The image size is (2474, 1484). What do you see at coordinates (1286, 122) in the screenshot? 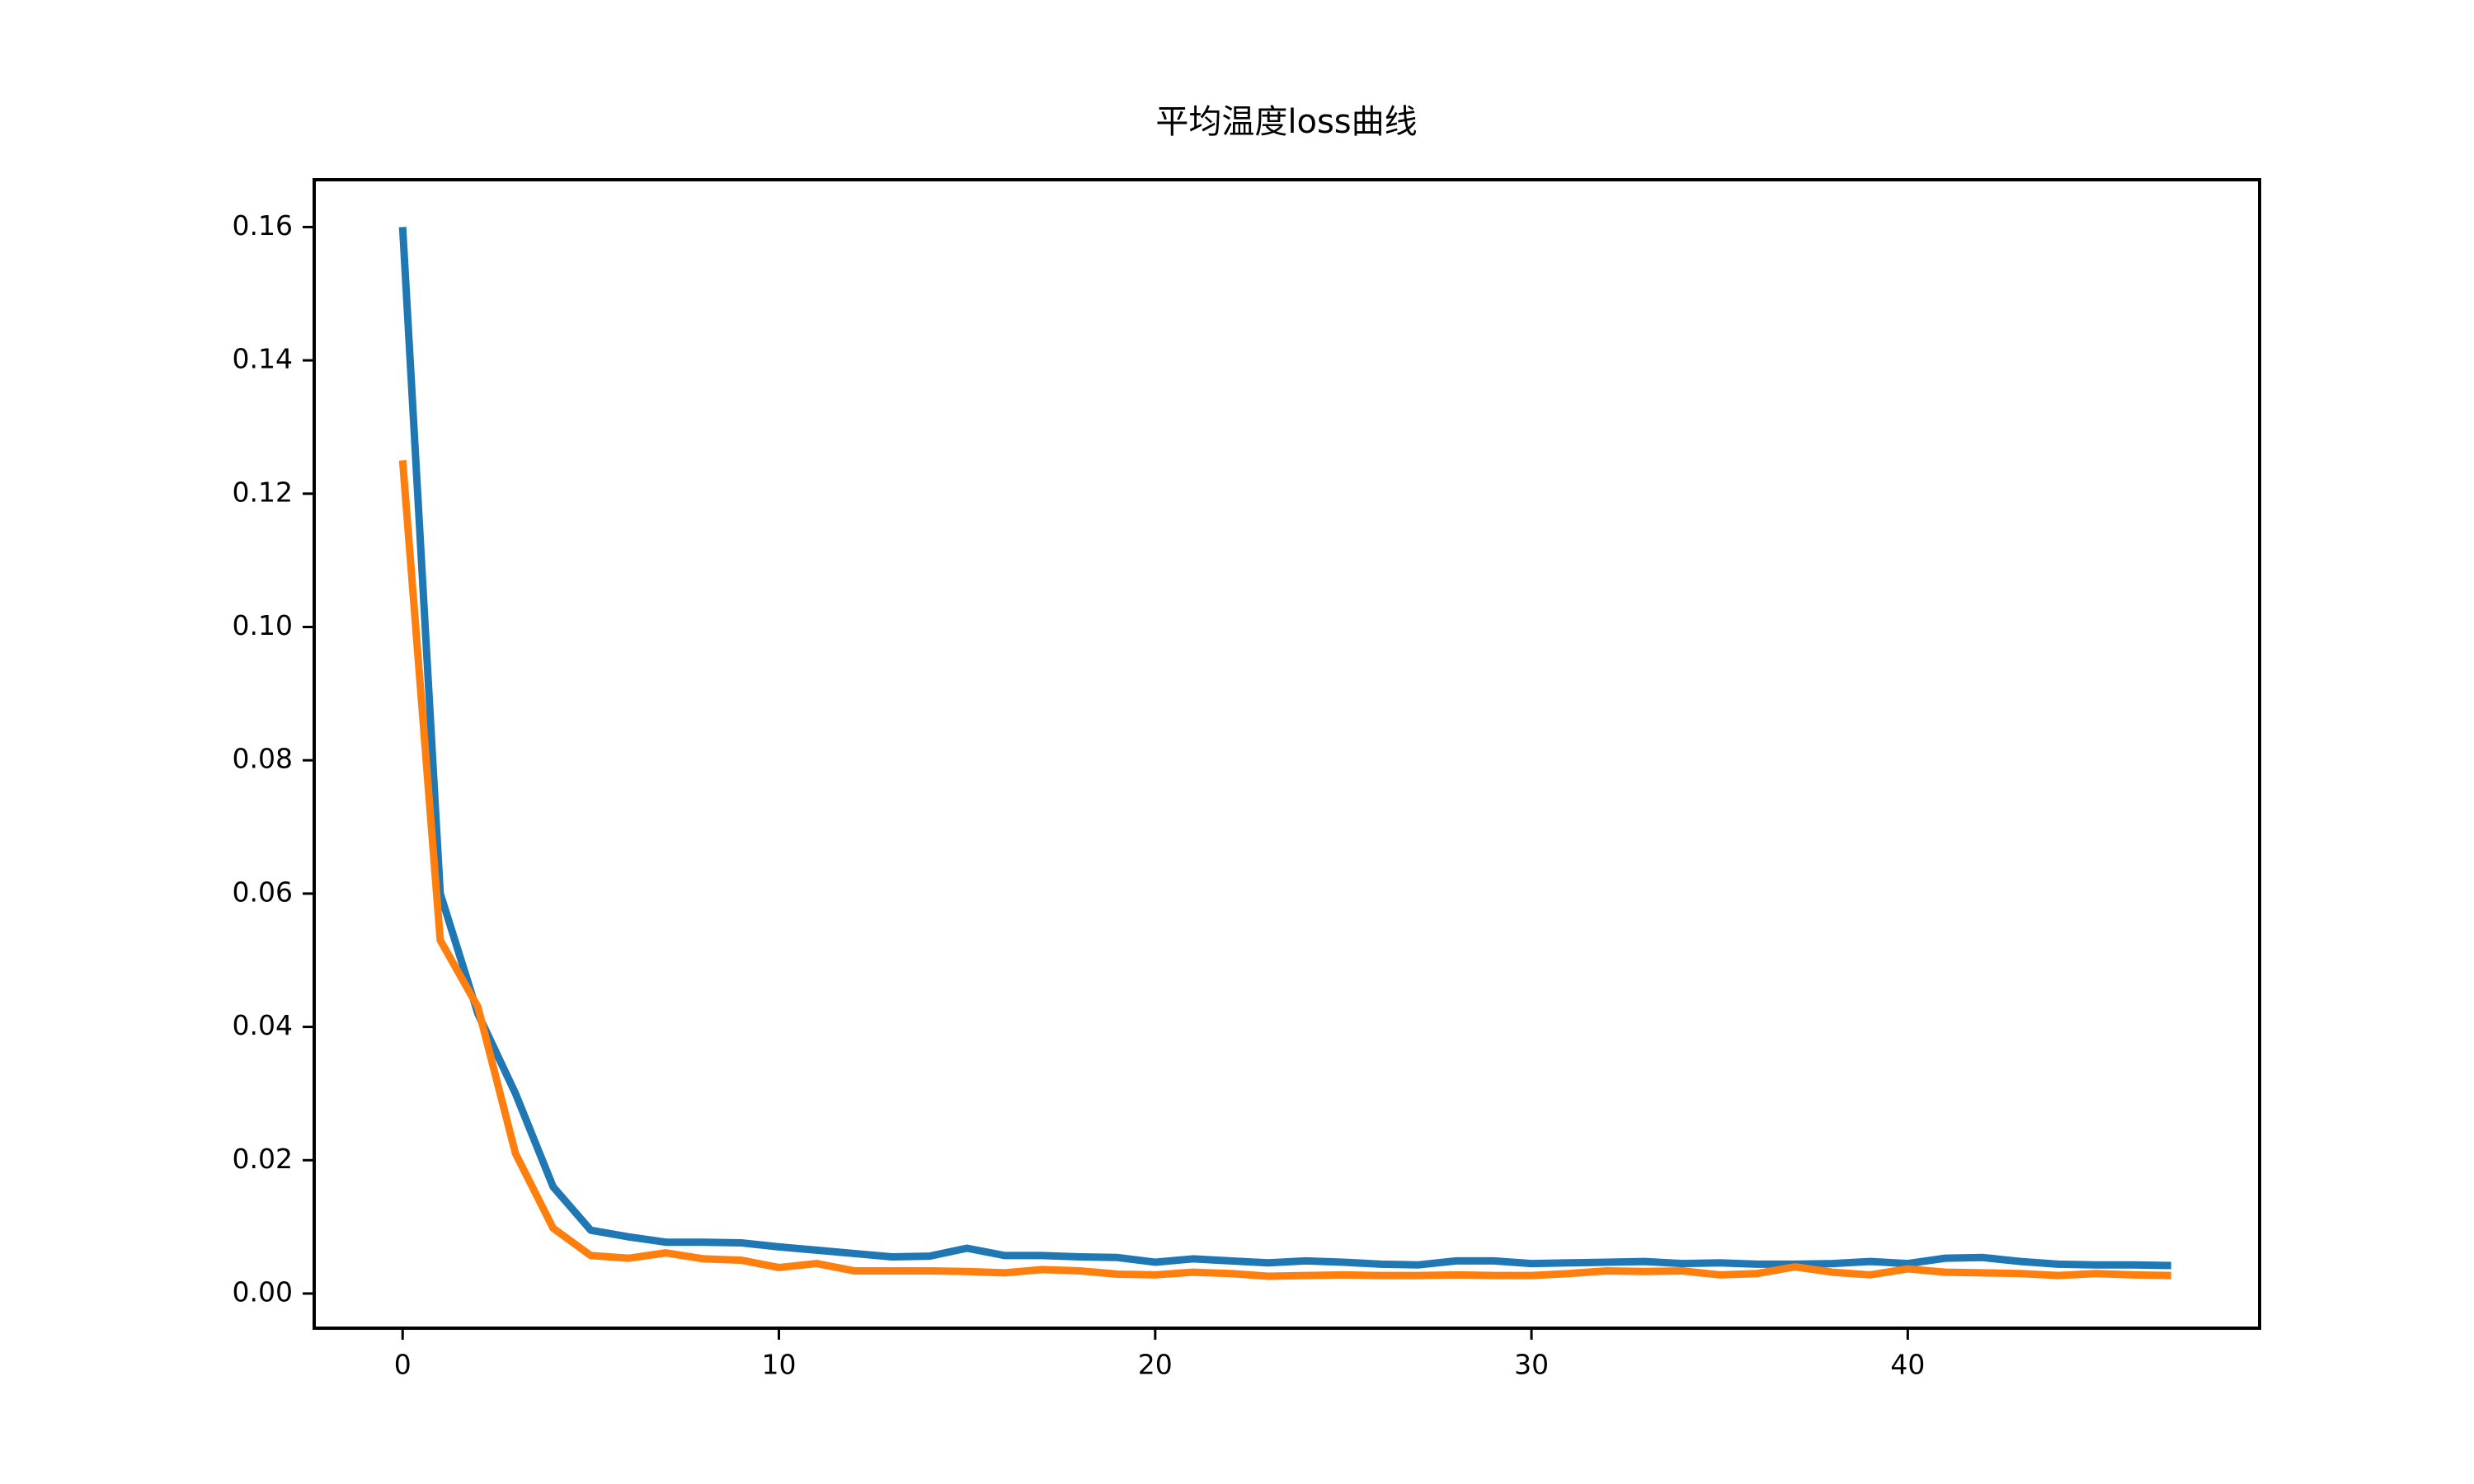
I see `chart-title: 平均温度loss曲线` at bounding box center [1286, 122].